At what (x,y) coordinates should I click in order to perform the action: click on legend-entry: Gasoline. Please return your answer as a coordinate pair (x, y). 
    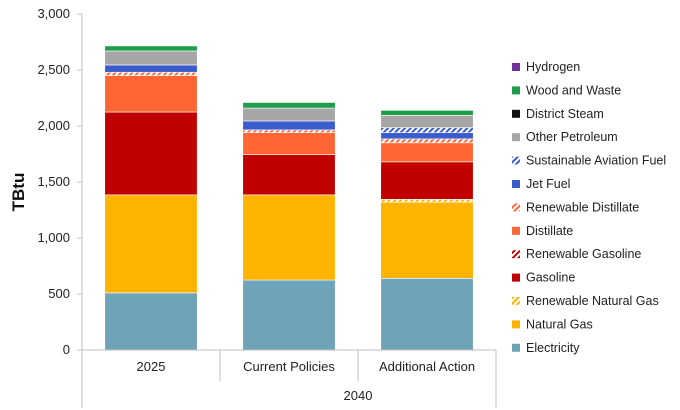
    Looking at the image, I should click on (550, 278).